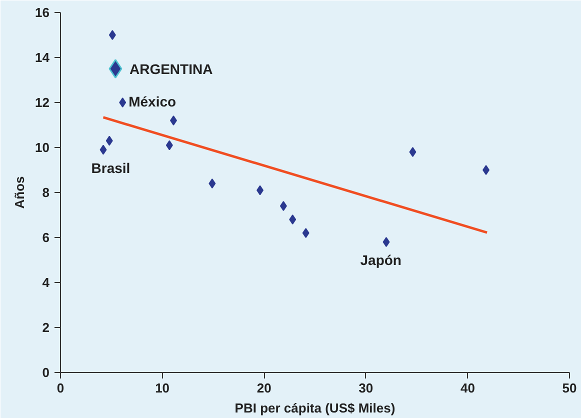  I want to click on y-tick-label: 14, so click(42, 57).